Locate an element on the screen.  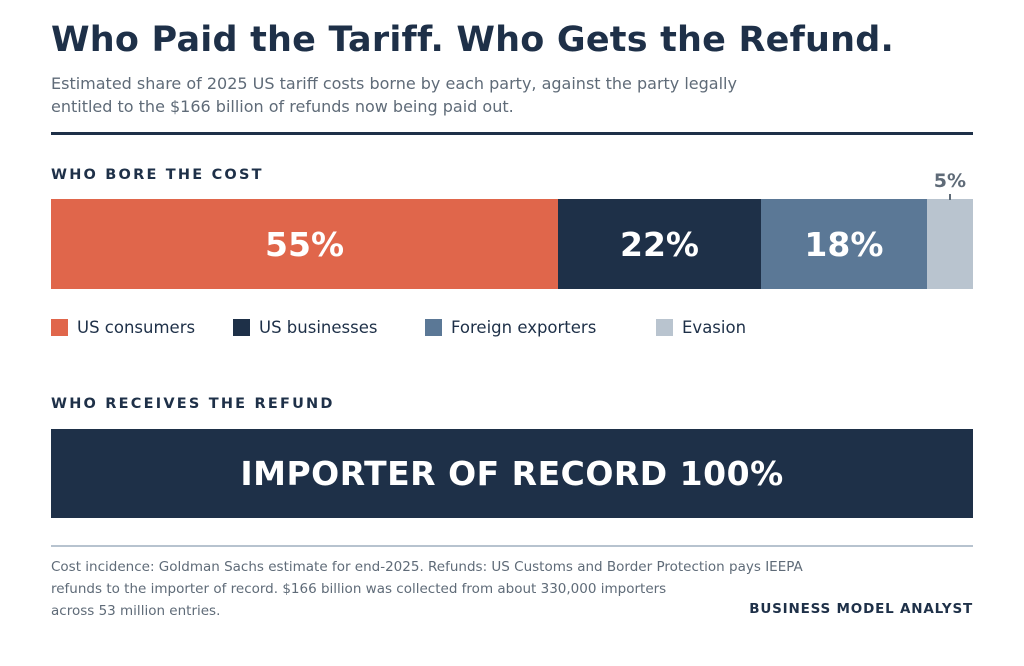
callout-leader-tick is located at coordinates (950, 197).